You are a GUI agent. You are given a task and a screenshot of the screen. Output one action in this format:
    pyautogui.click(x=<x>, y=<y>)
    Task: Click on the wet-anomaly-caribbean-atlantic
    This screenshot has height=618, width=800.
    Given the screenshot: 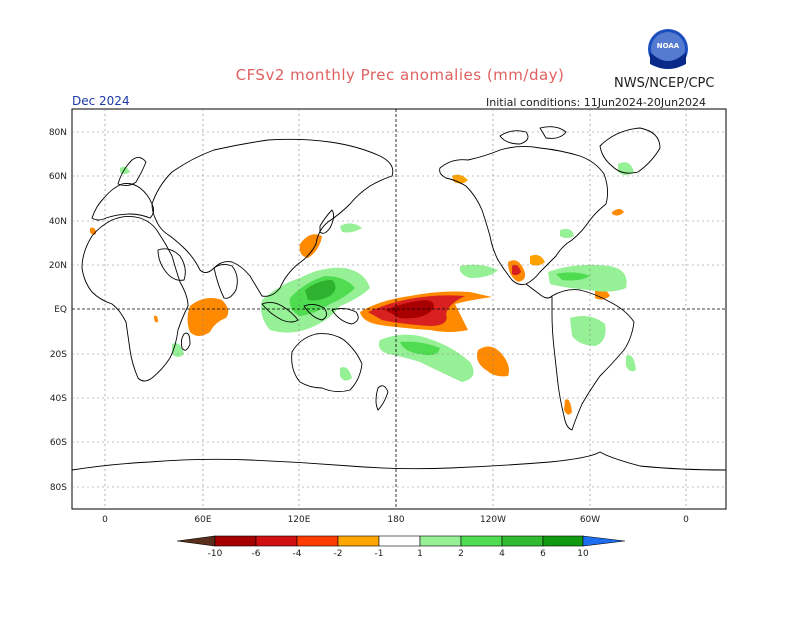 What is the action you would take?
    pyautogui.click(x=587, y=278)
    